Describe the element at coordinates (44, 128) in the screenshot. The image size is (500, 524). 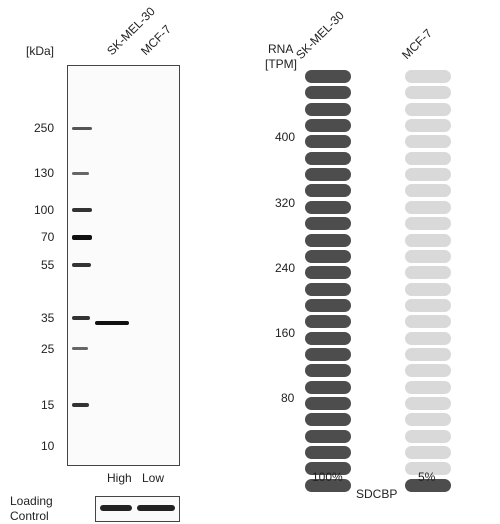
I see `marker-label-250: 250` at that location.